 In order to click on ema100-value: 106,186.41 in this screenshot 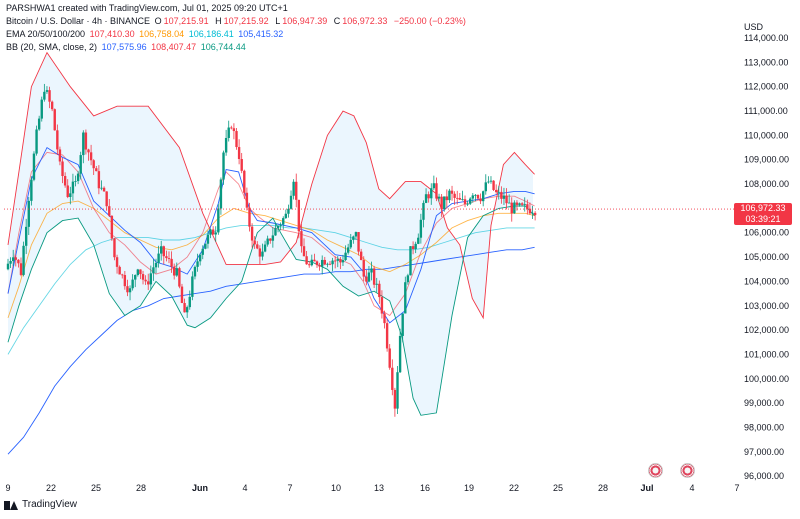, I will do `click(211, 34)`.